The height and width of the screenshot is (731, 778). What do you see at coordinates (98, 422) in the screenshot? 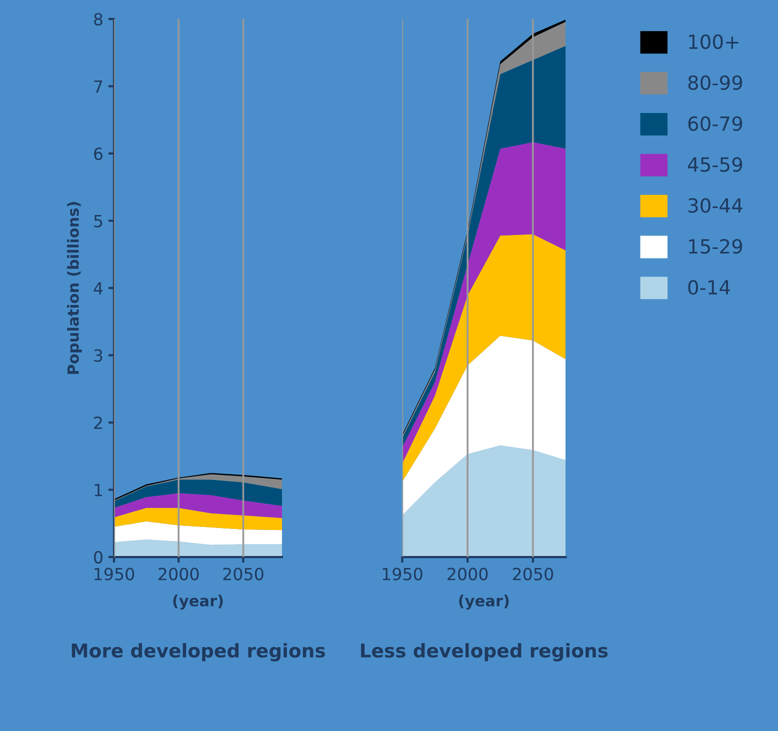
I see `y-tick-label: 2` at bounding box center [98, 422].